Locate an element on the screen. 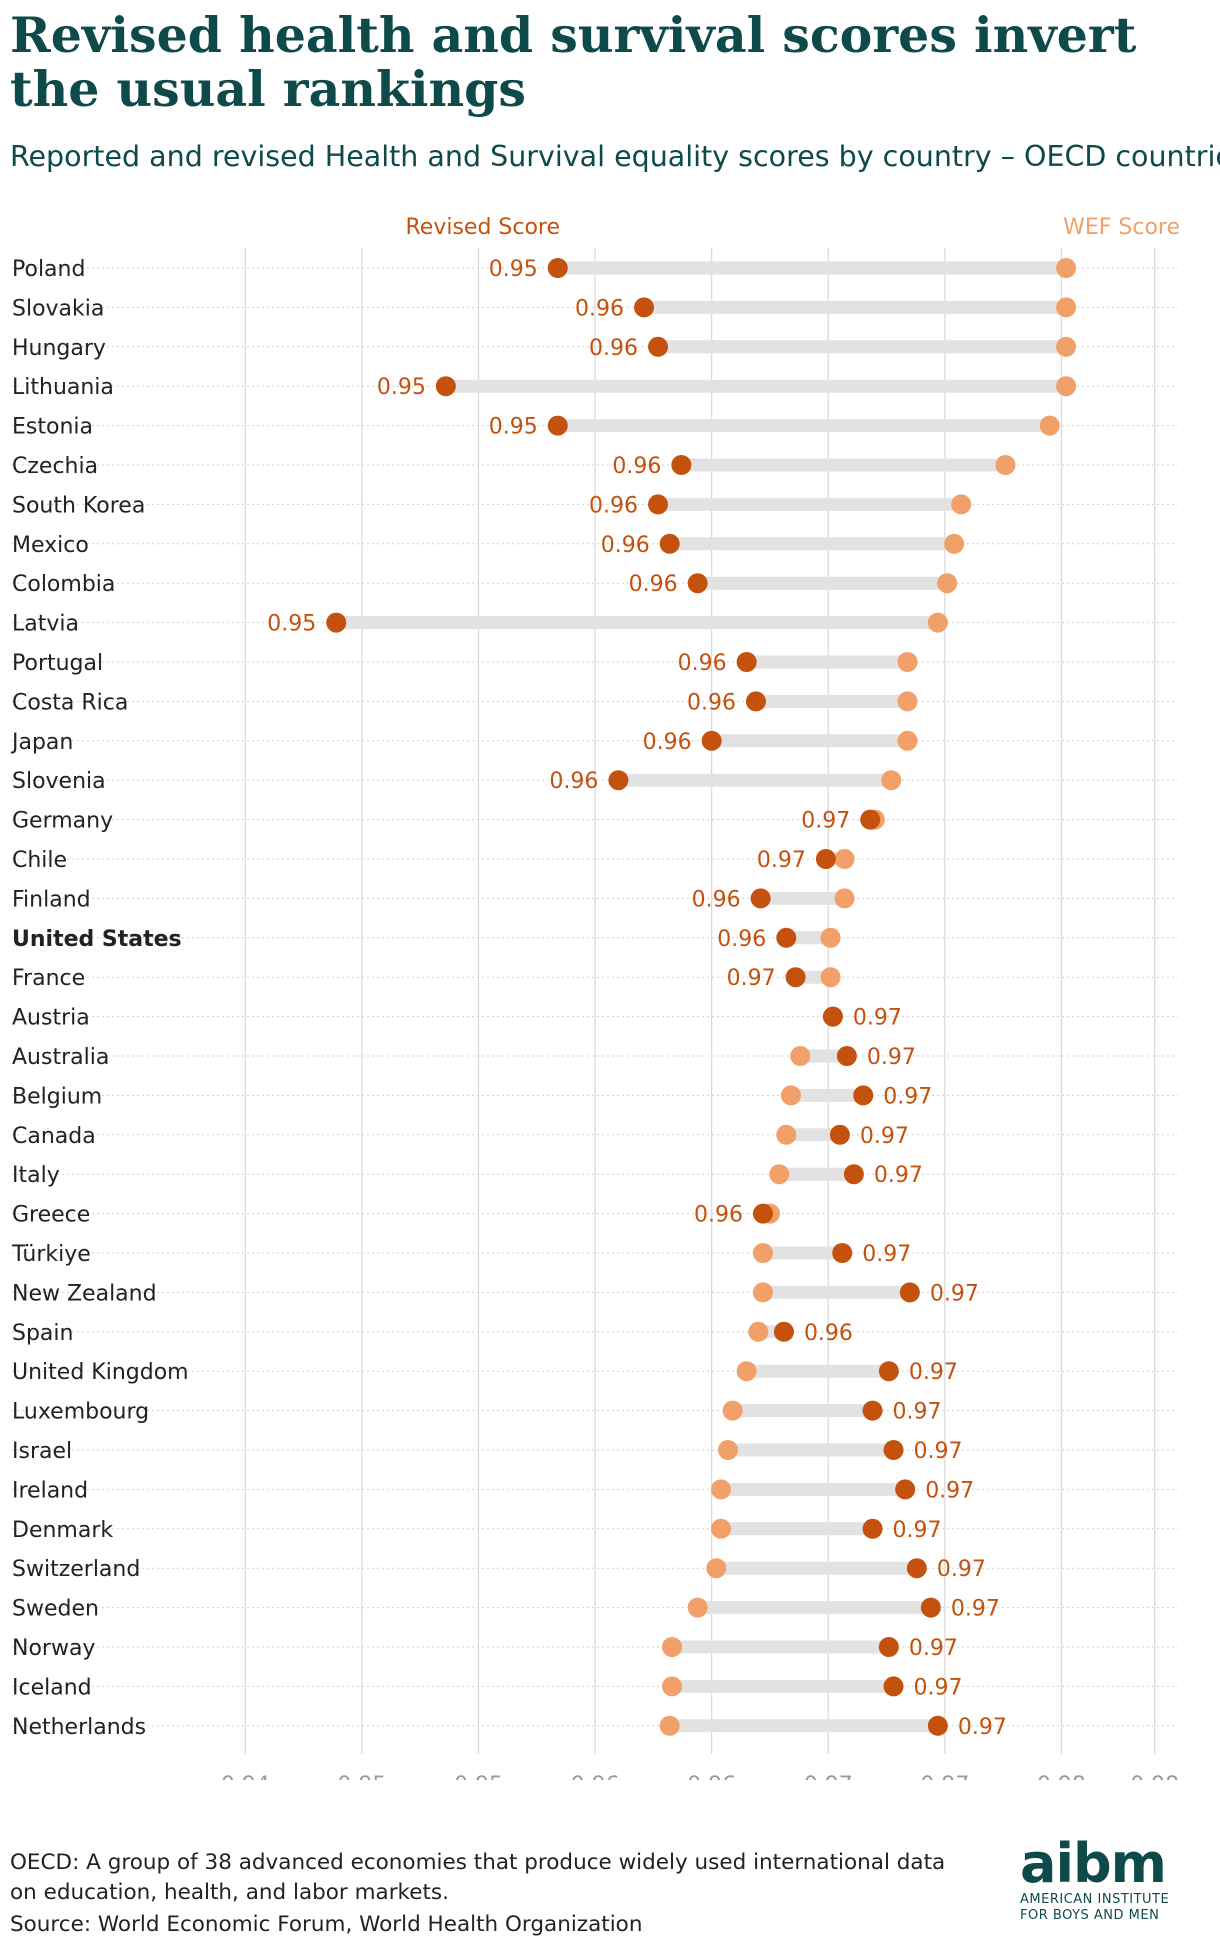  country-row: Colombia 0.96 is located at coordinates (595, 584).